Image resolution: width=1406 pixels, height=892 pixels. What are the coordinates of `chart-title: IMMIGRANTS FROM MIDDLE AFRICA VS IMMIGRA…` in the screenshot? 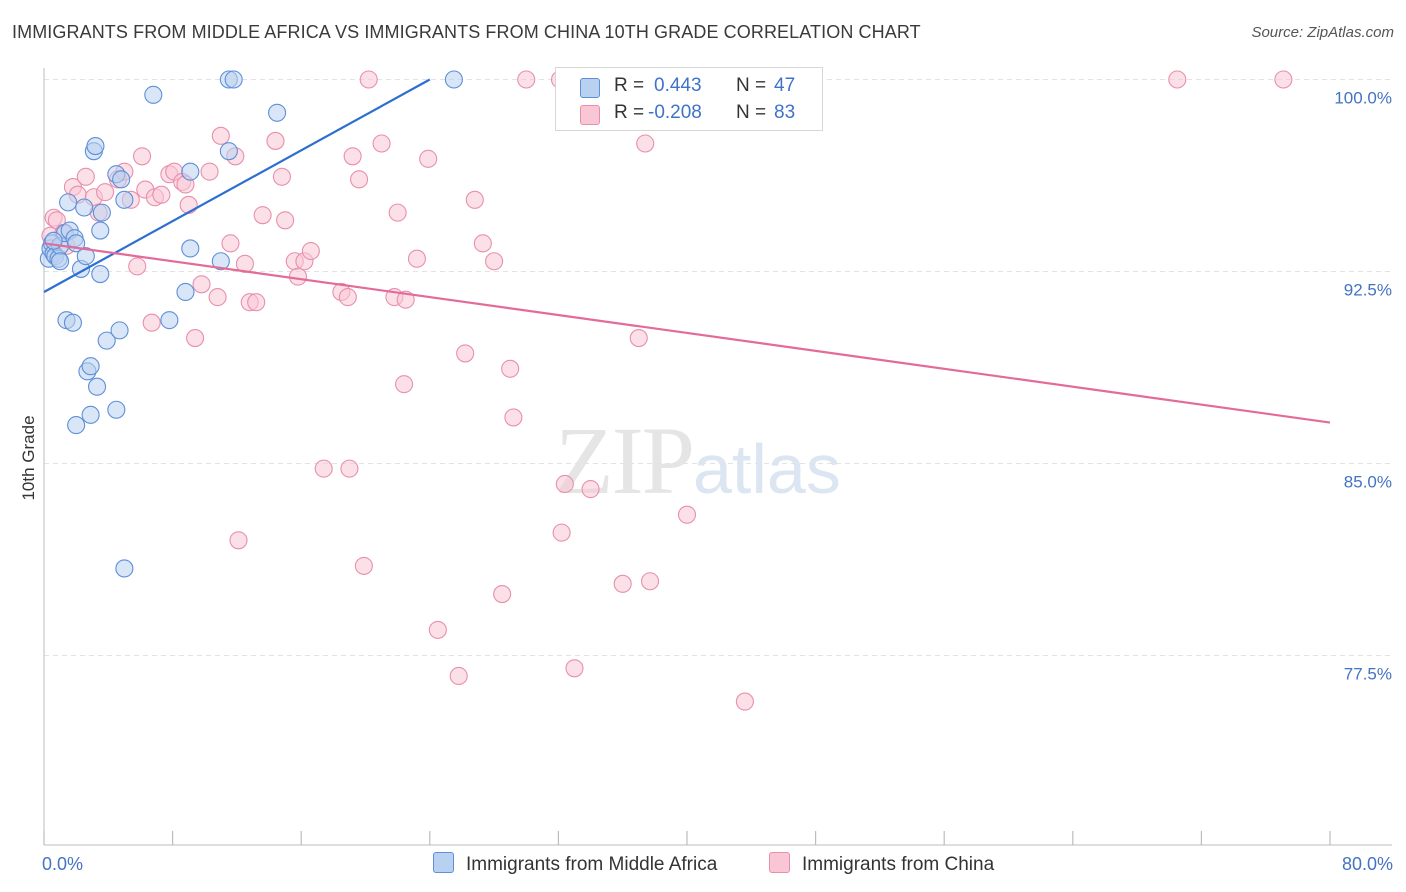 It's located at (466, 32).